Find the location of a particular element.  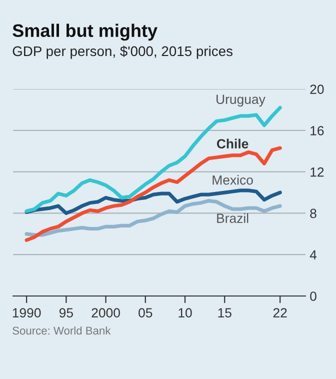

line-series is located at coordinates (153, 218).